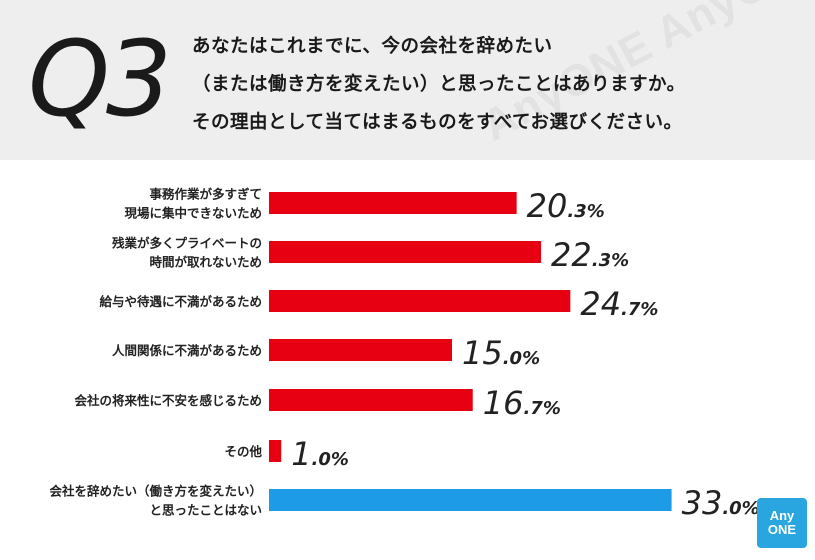  Describe the element at coordinates (155, 491) in the screenshot. I see `category-label-7-line-1: 会社を辞めたい（働き方を変えたい）` at that location.